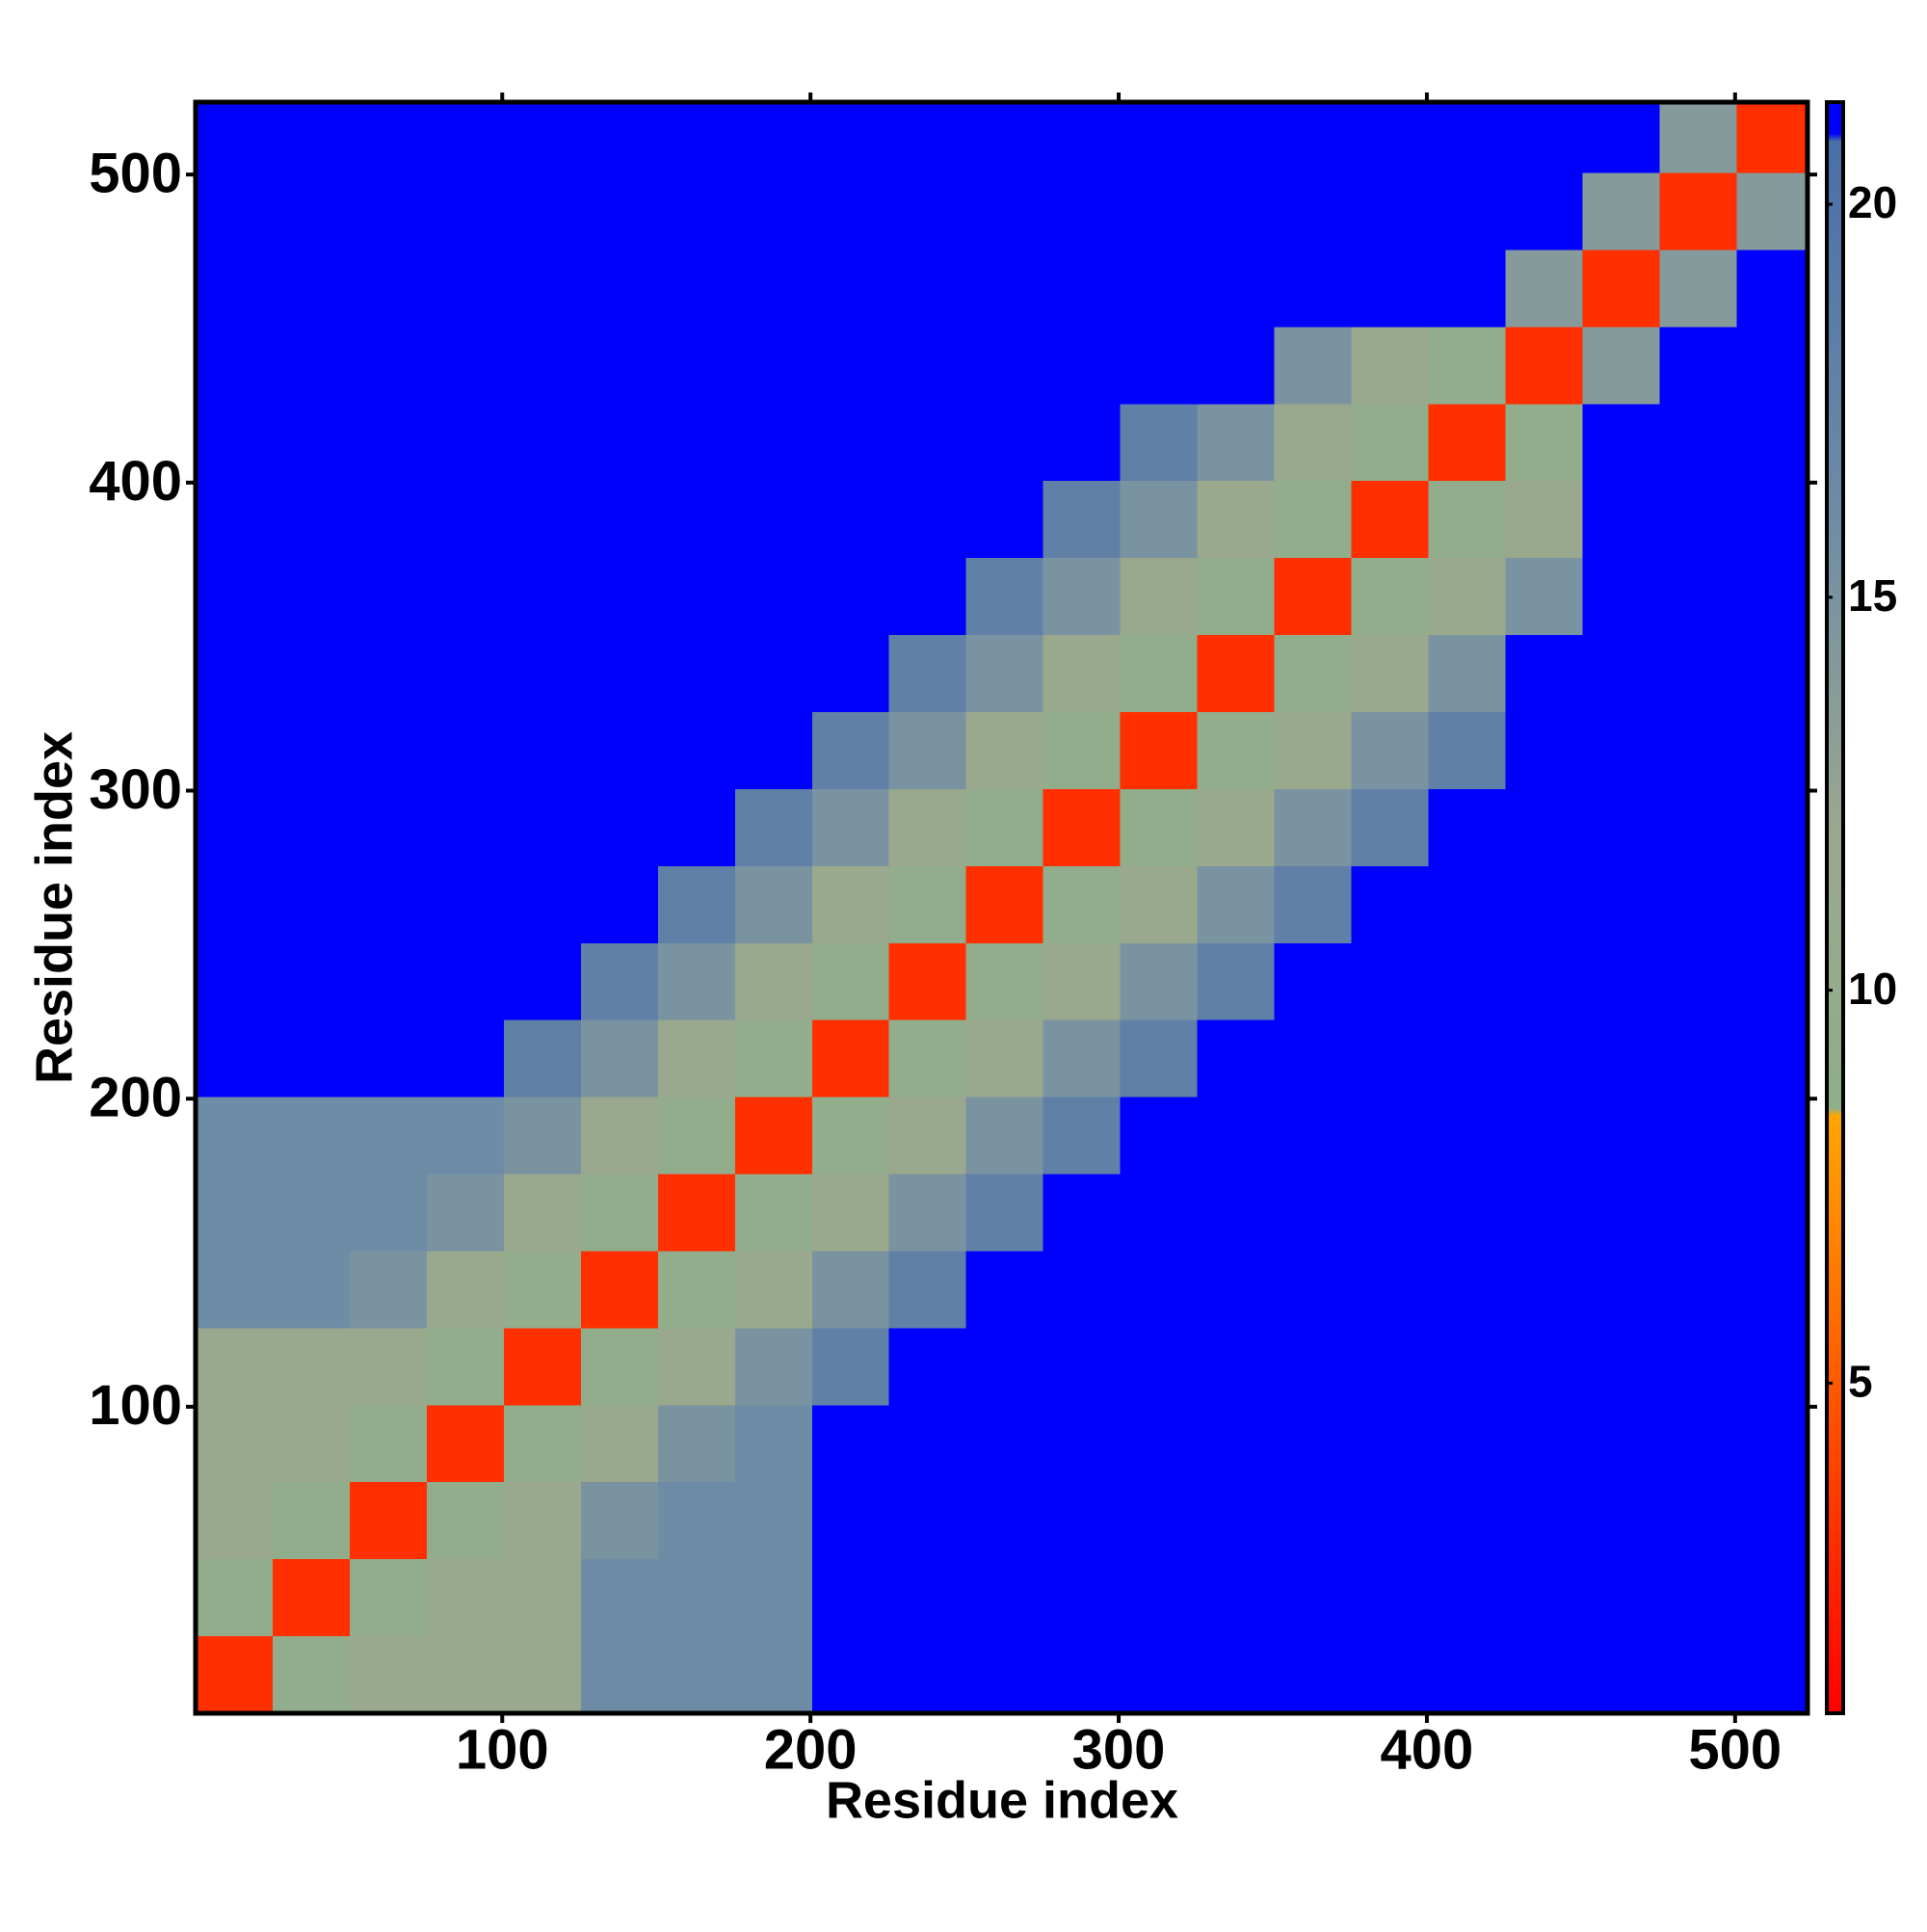 Image resolution: width=1927 pixels, height=1932 pixels. What do you see at coordinates (1873, 202) in the screenshot?
I see `colorbar-tick-label: 20` at bounding box center [1873, 202].